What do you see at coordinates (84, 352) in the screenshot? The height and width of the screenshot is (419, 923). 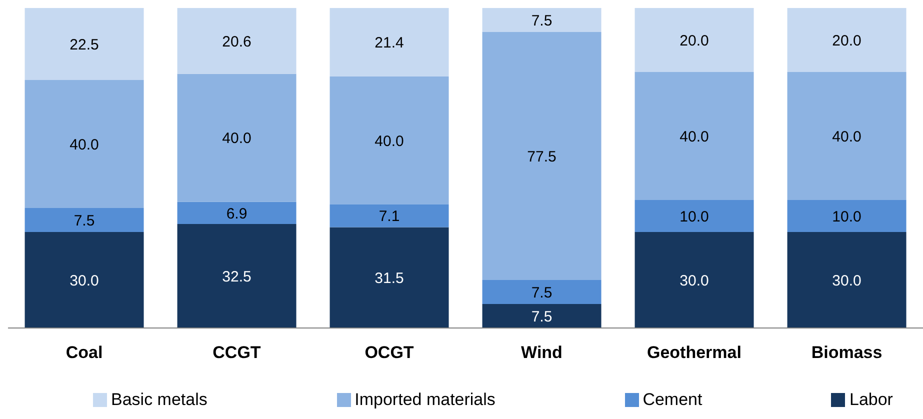 I see `x-tick-label: Coal` at bounding box center [84, 352].